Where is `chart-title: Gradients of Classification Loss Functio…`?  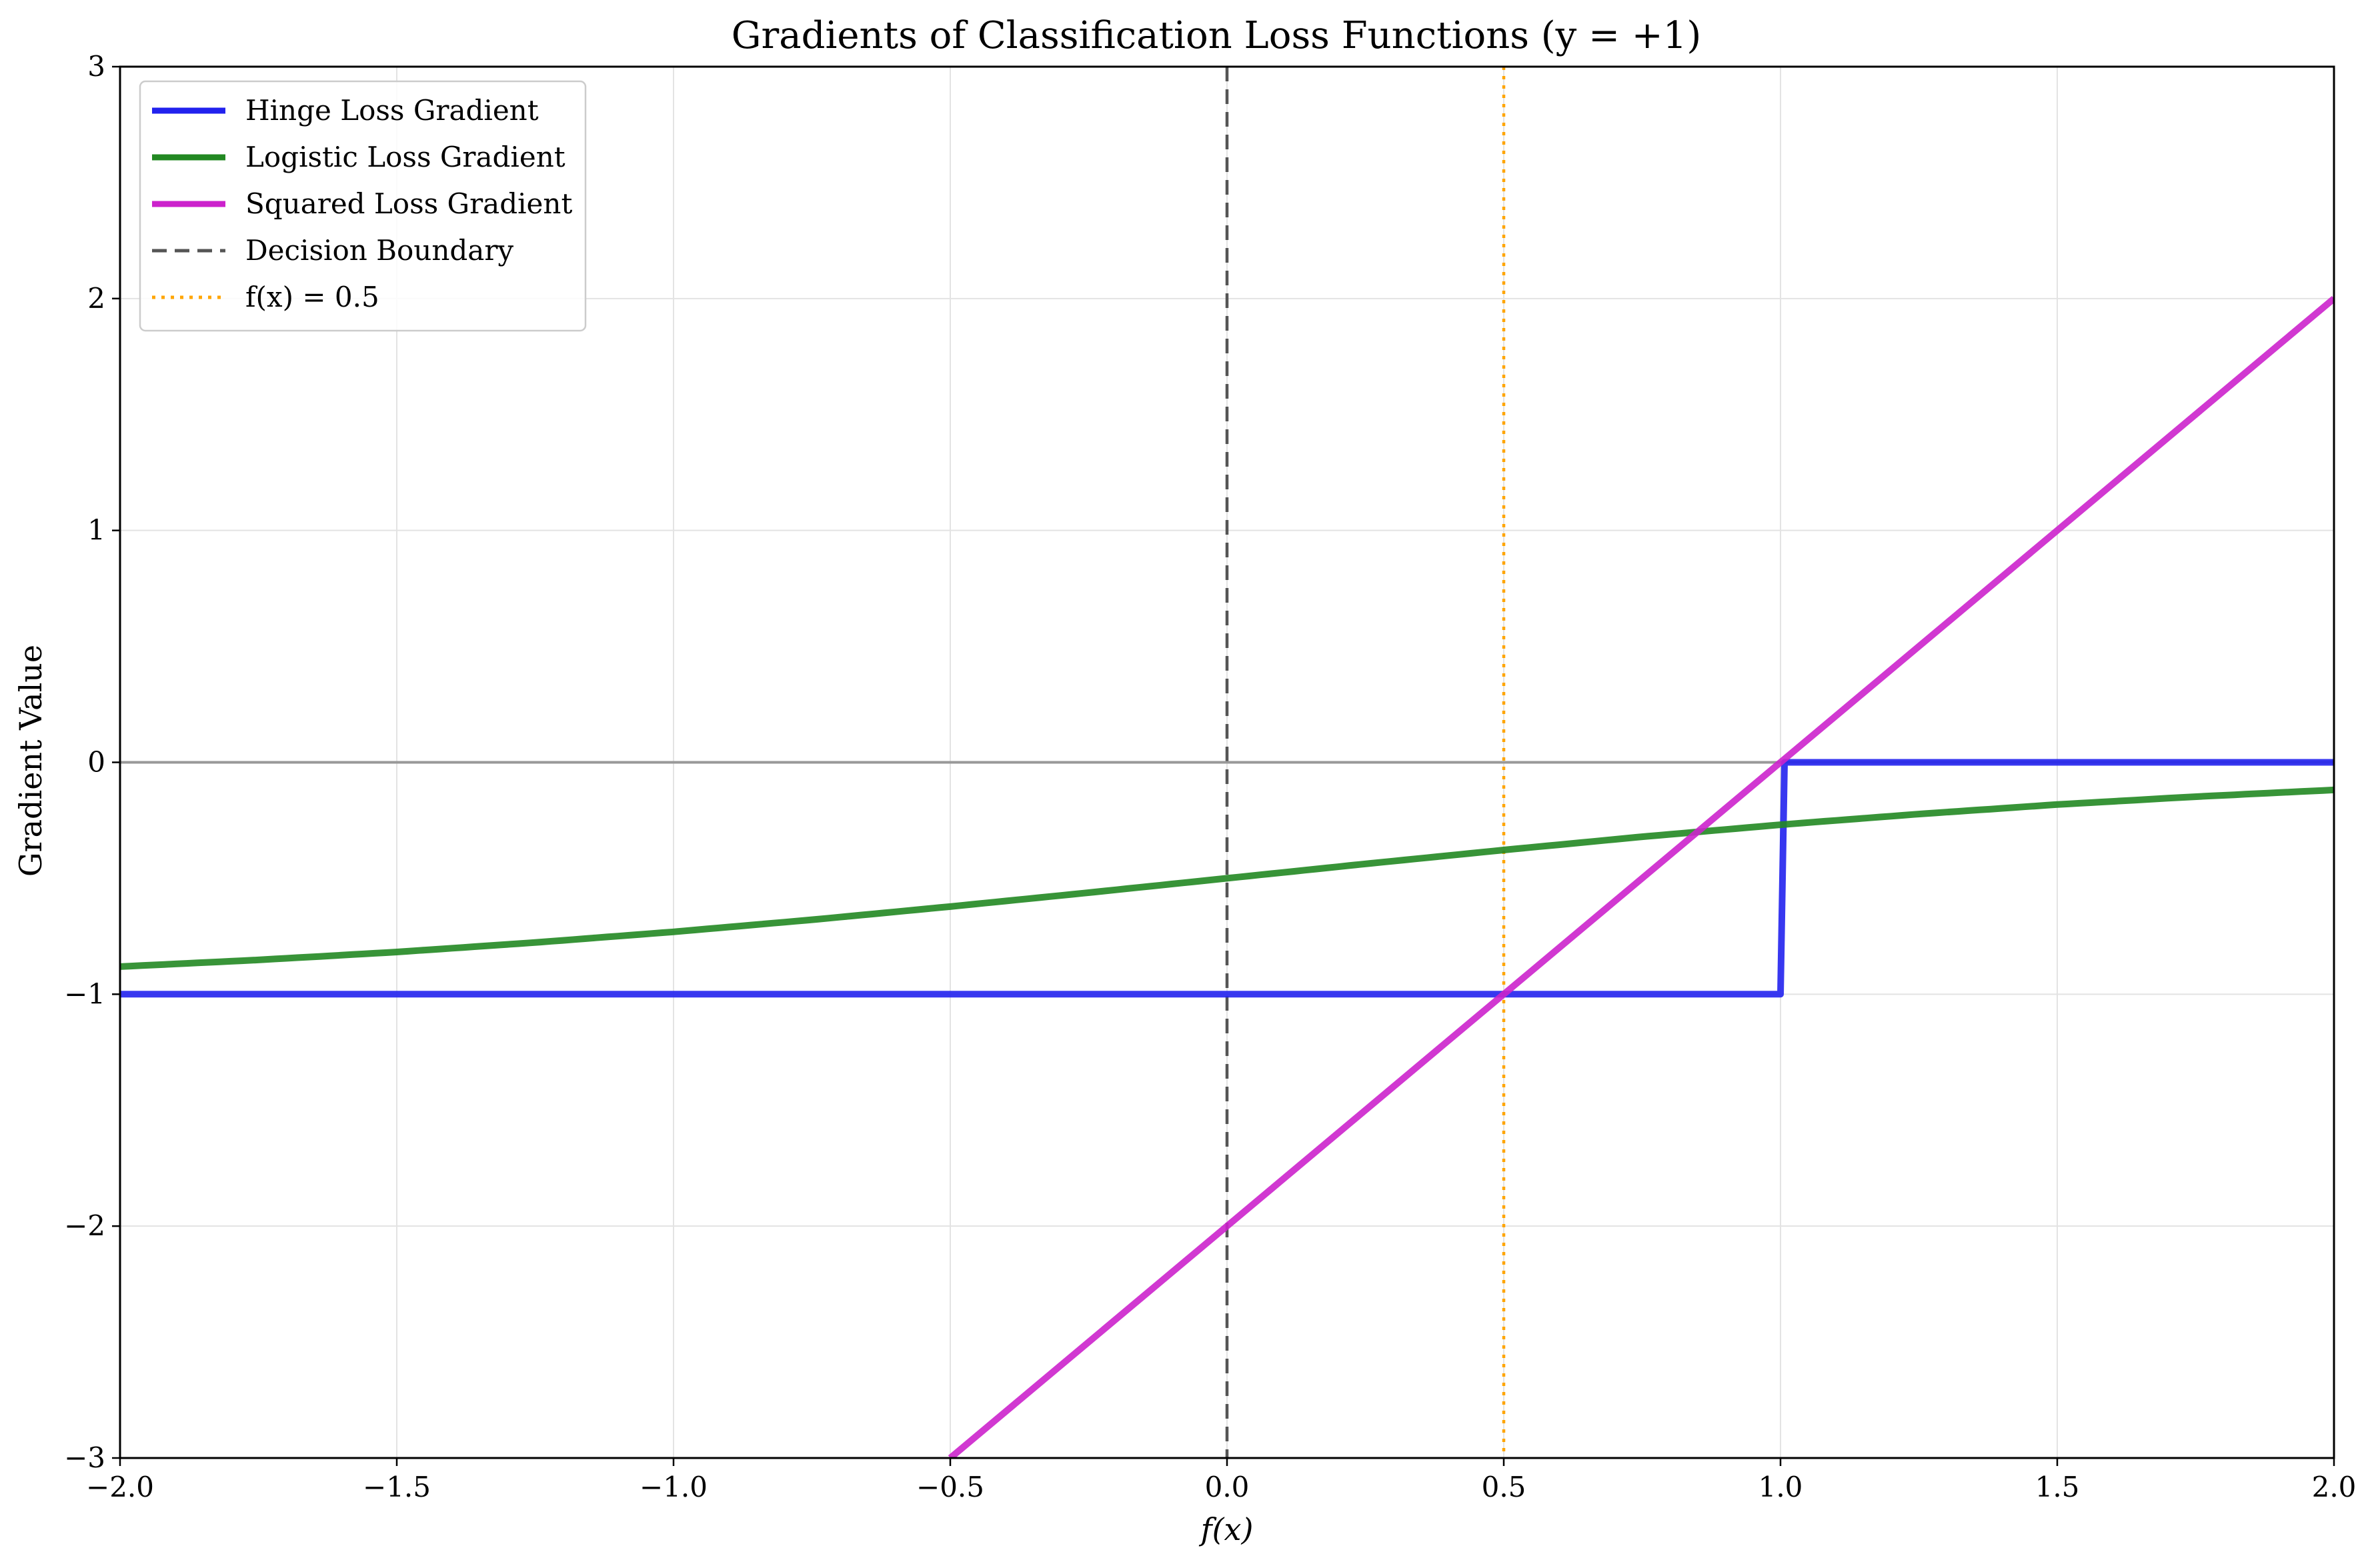
chart-title: Gradients of Classification Loss Functio… is located at coordinates (1216, 35).